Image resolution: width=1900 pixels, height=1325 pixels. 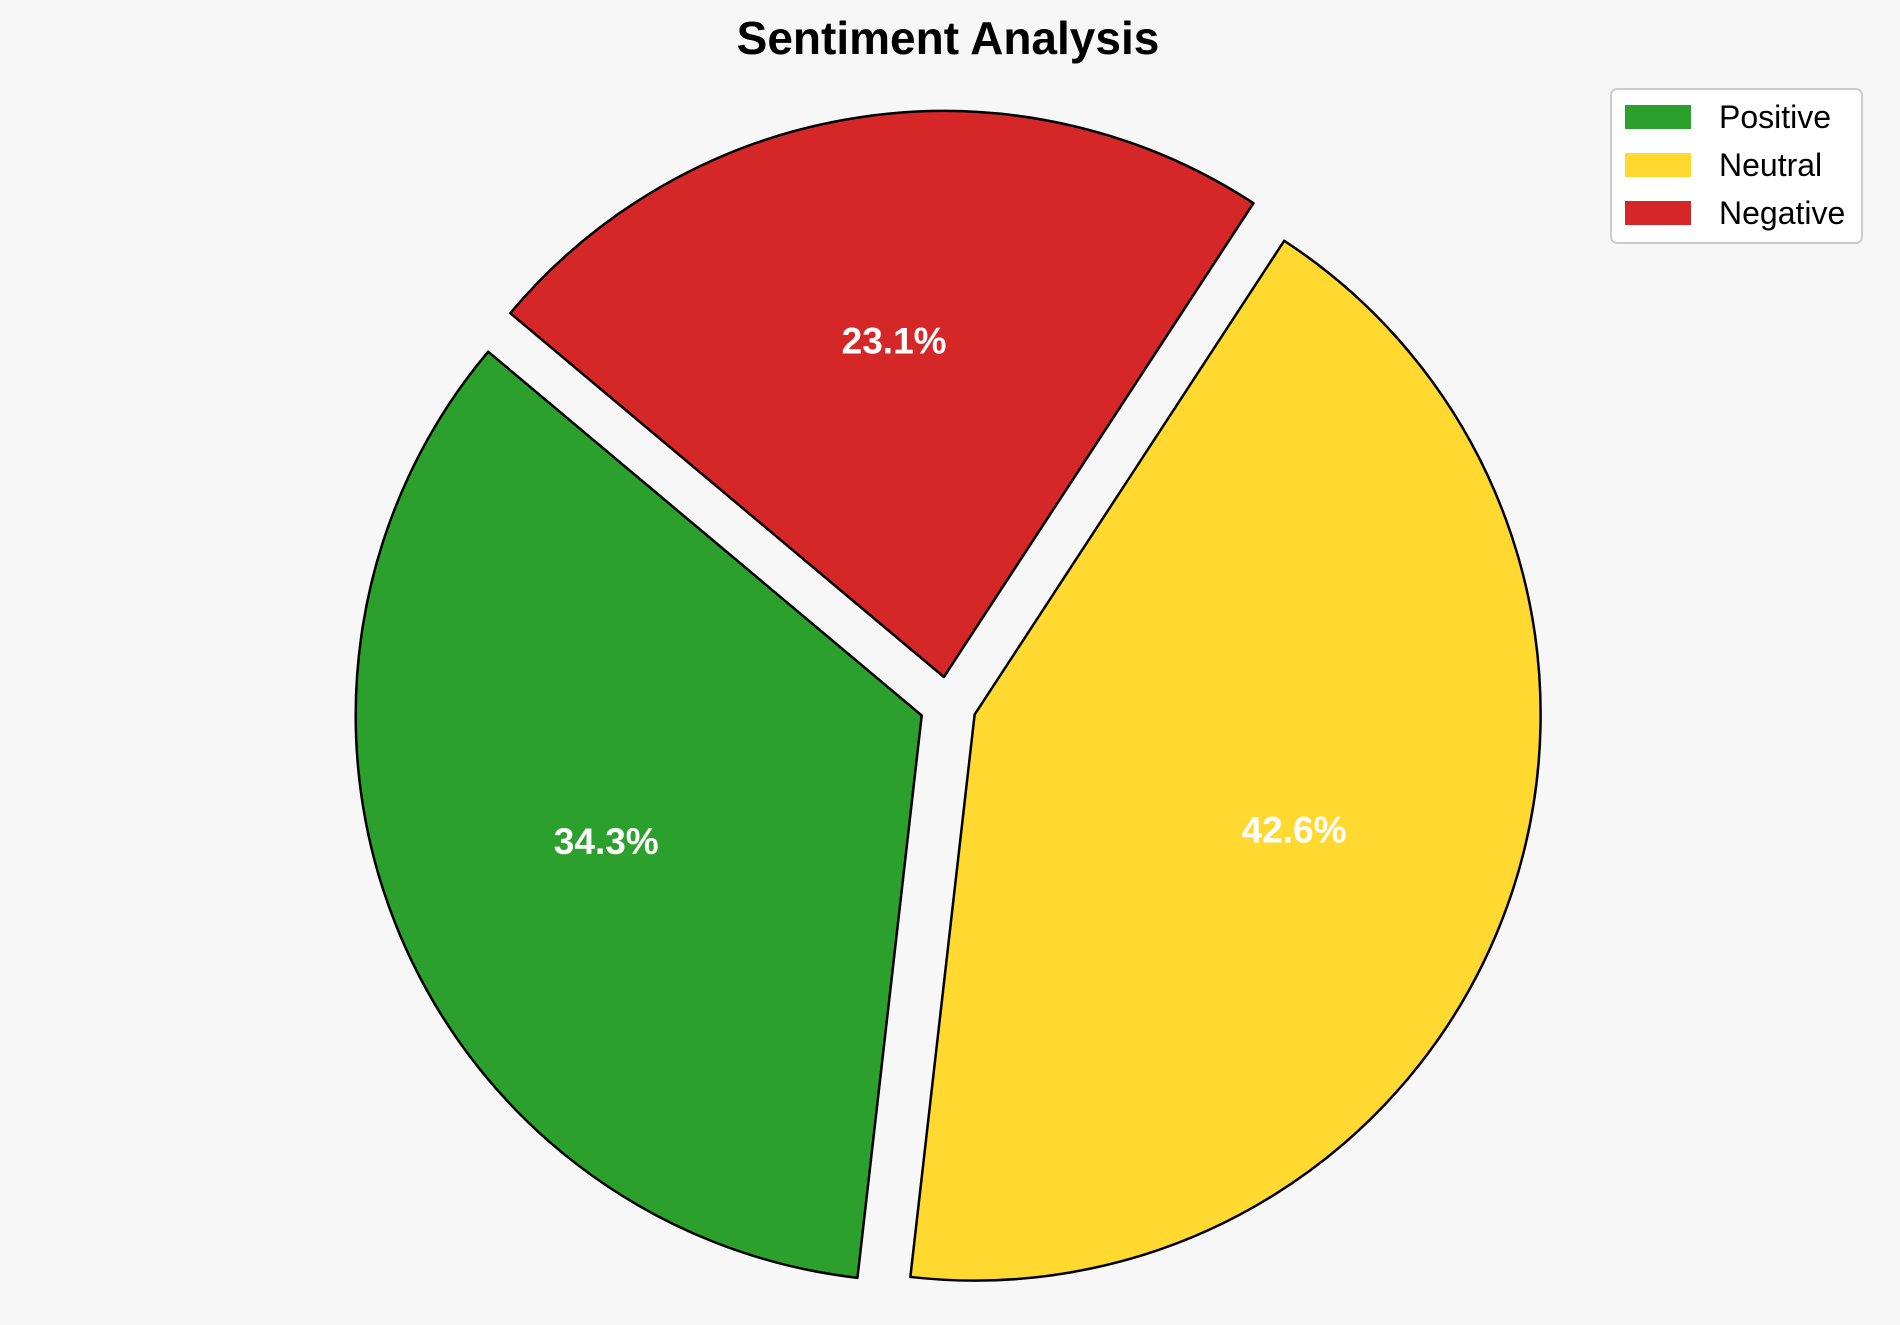 I want to click on legend-swatch-neutral, so click(x=1658, y=165).